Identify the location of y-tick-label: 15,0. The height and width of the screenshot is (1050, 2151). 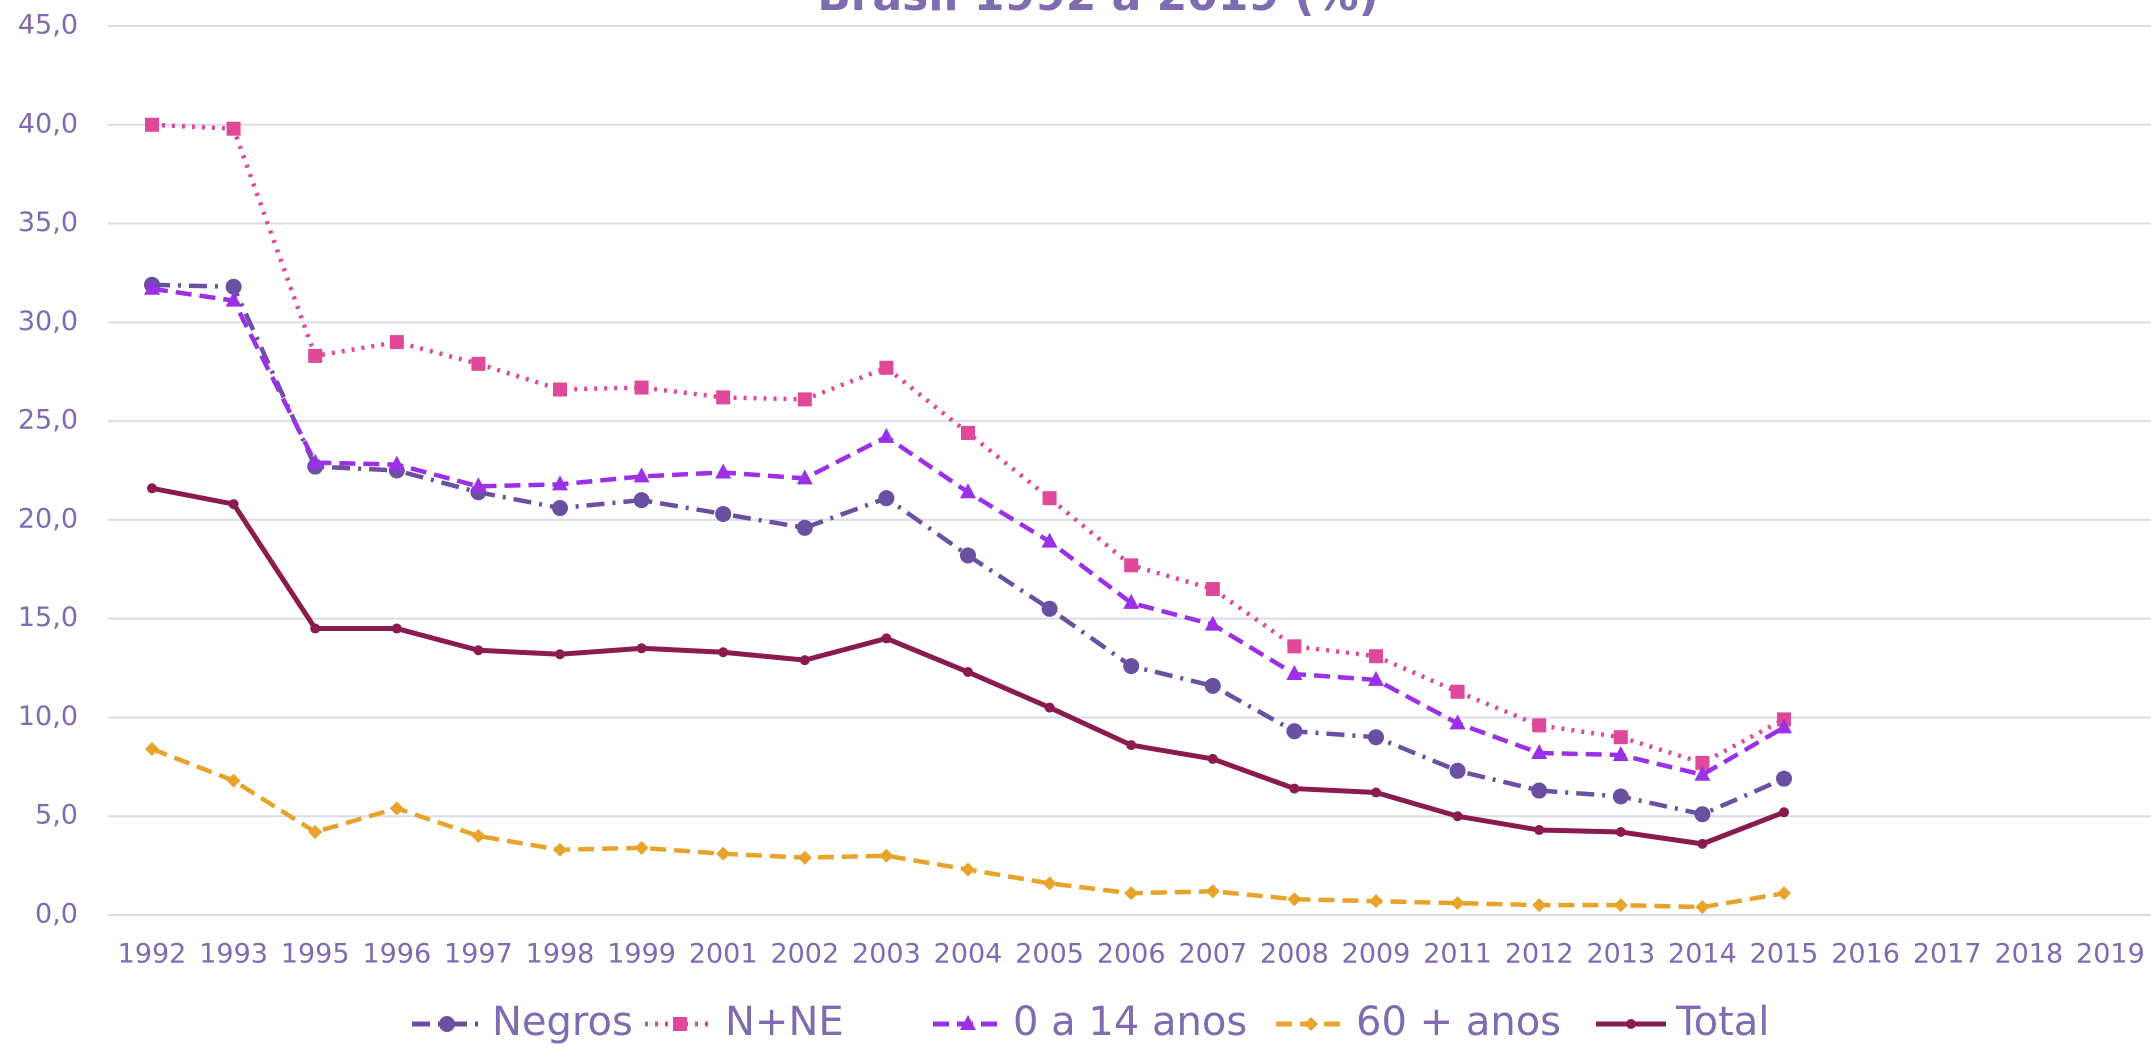
(48, 617).